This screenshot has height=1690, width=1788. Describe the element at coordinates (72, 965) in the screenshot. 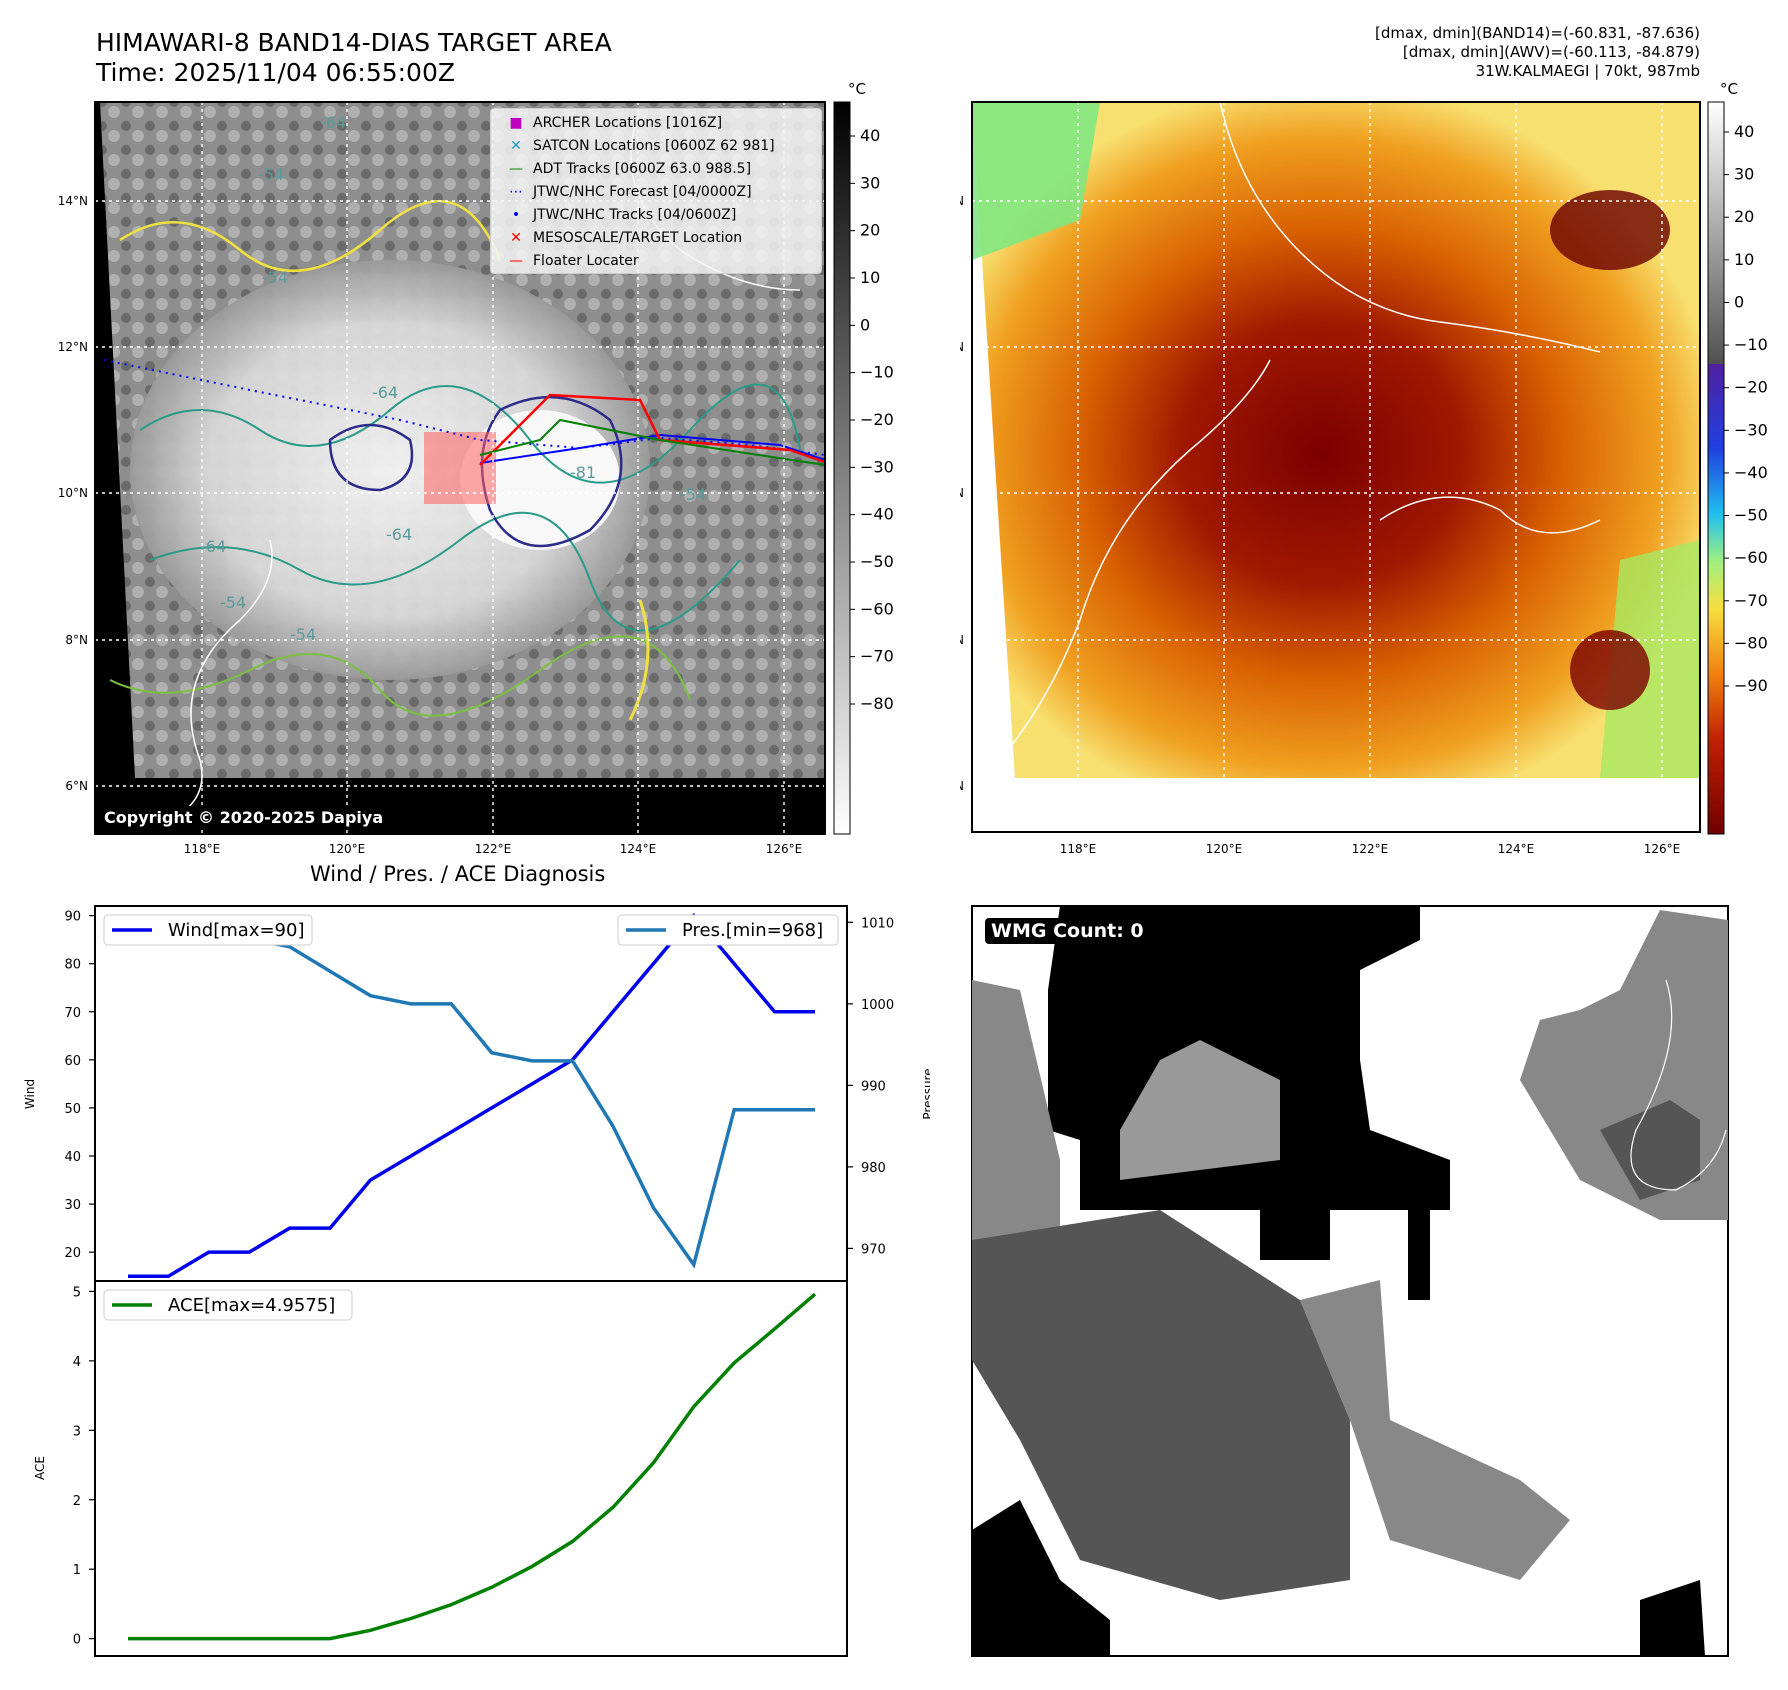

I see `wind-tick-label: 80` at that location.